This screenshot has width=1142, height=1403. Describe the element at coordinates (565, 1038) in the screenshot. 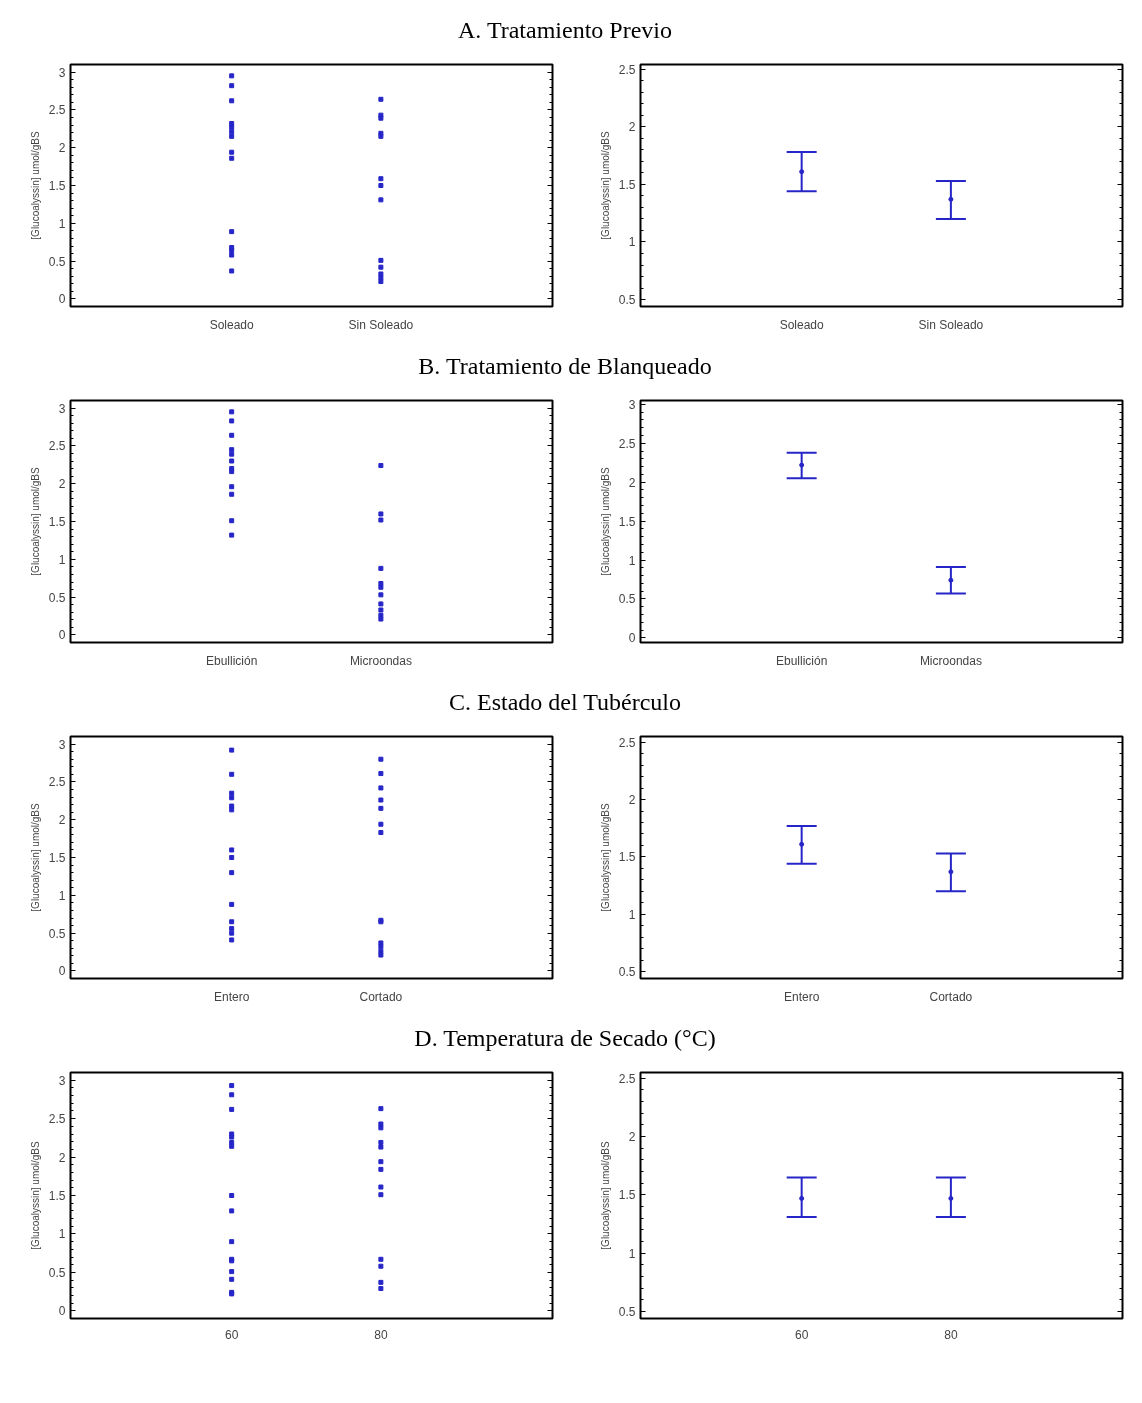

I see `chart-title: D. Temperatura de Secado (°C)` at that location.